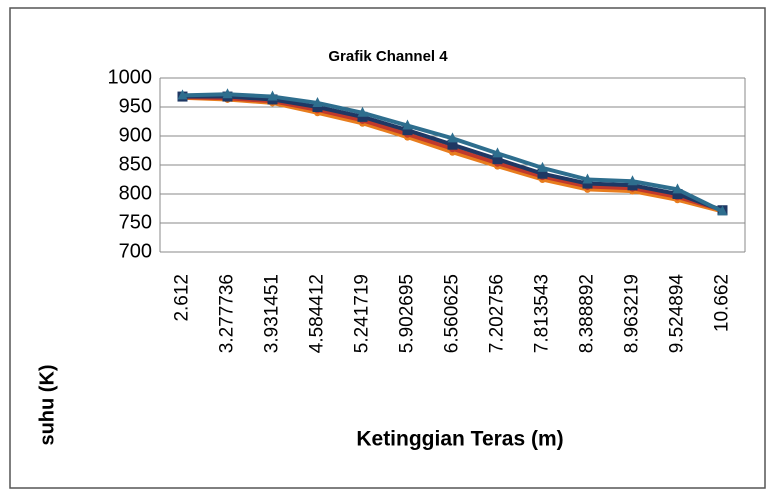 This screenshot has height=495, width=776. Describe the element at coordinates (362, 313) in the screenshot. I see `x-tick-label: 5.241719` at that location.